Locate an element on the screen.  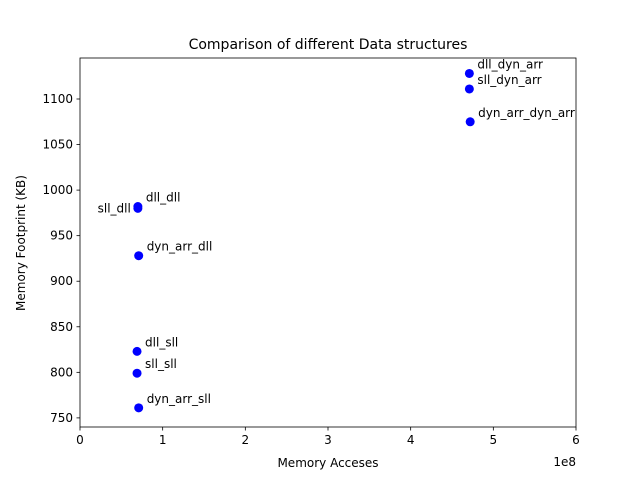
point-label: dll_dll is located at coordinates (163, 198).